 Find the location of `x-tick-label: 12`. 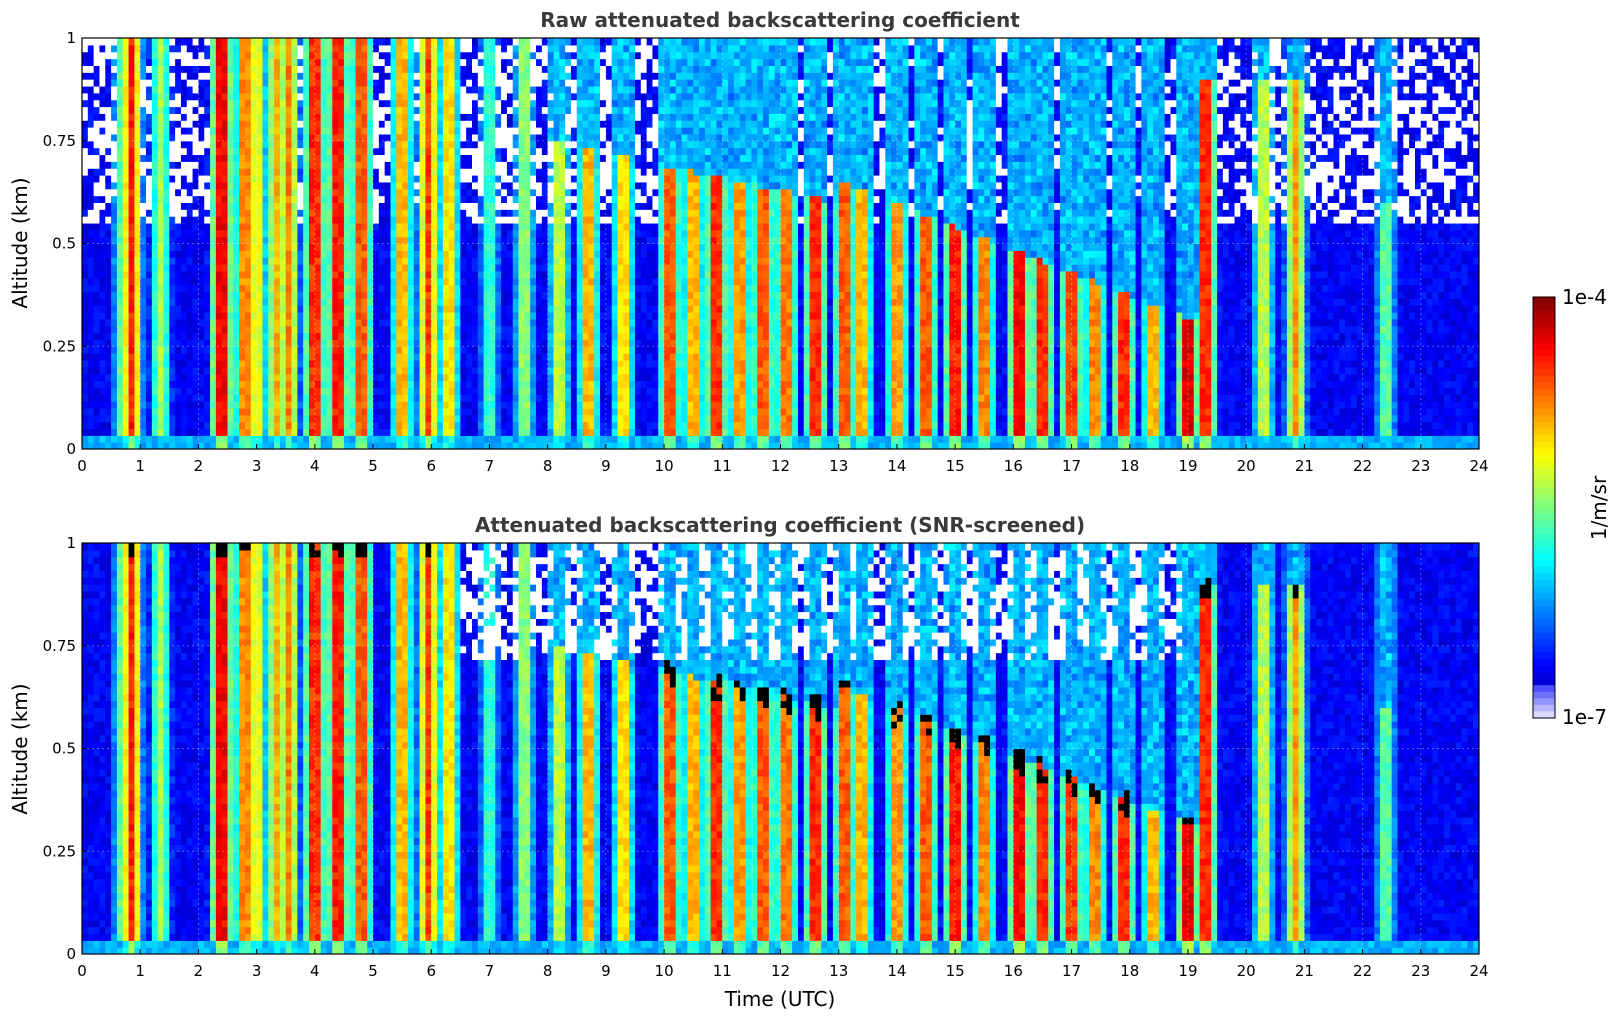

x-tick-label: 12 is located at coordinates (780, 971).